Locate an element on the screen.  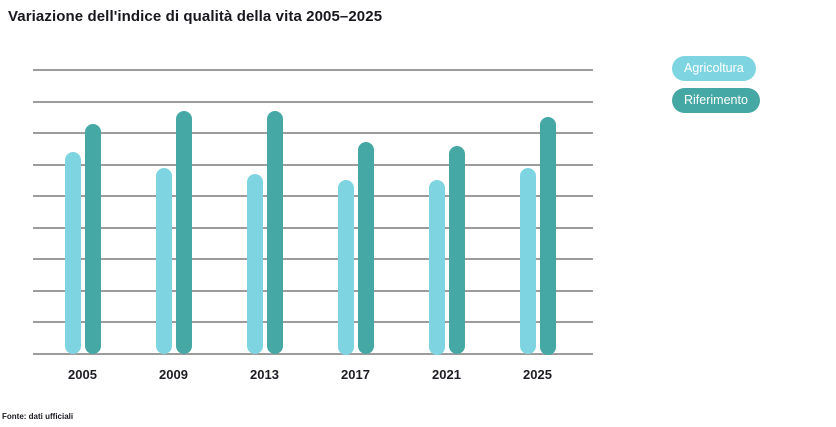
bar-riferimento-2025 is located at coordinates (547, 236).